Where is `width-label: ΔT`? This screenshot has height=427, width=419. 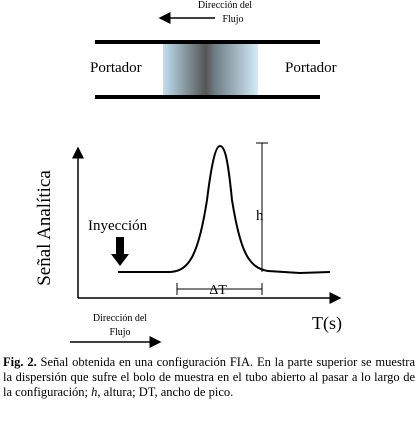 width-label: ΔT is located at coordinates (218, 290).